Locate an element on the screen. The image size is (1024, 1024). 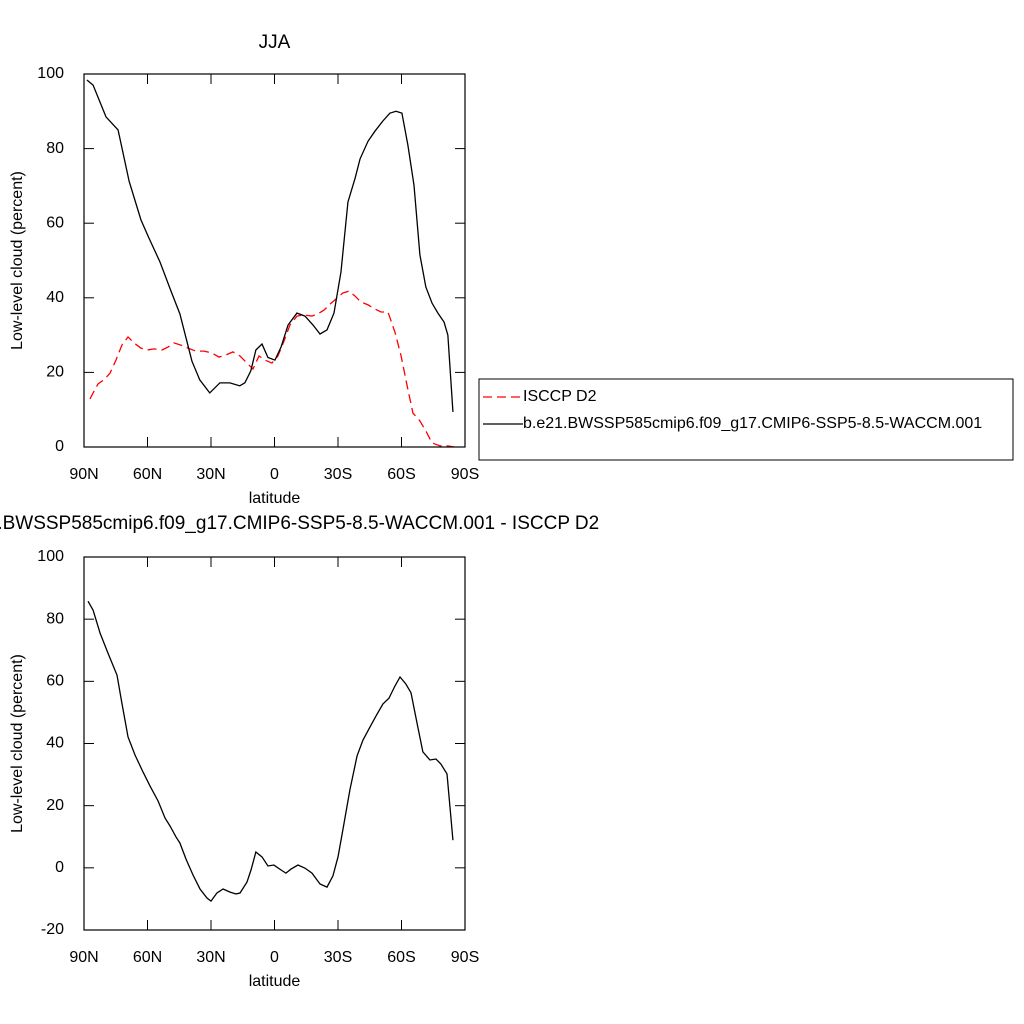
legend-box is located at coordinates (746, 419).